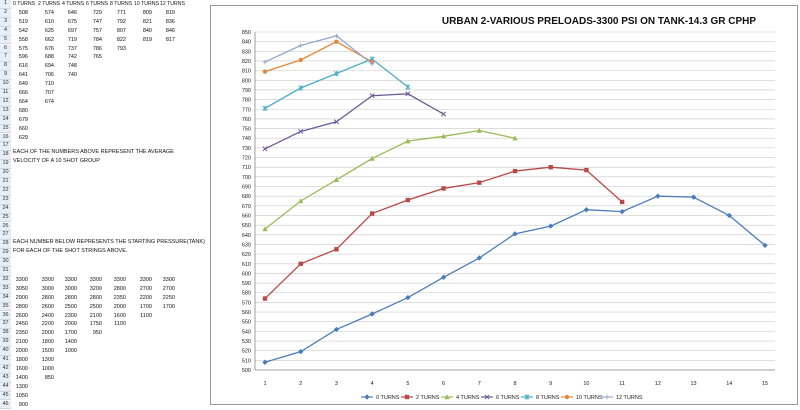 This screenshot has height=410, width=800. Describe the element at coordinates (47, 297) in the screenshot. I see `pressure-cell: 2800` at that location.